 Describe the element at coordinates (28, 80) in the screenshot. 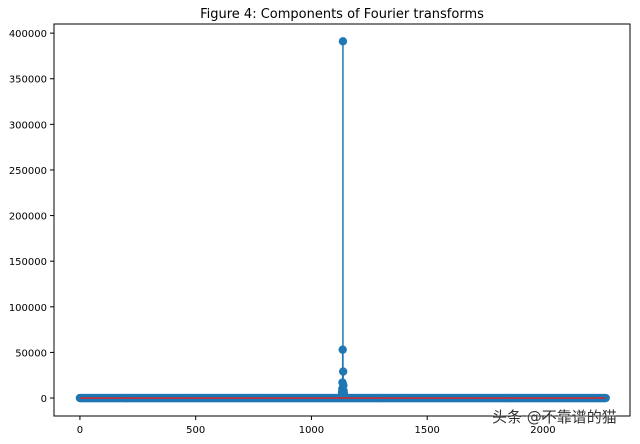

I see `y-tick-label: 350000` at that location.